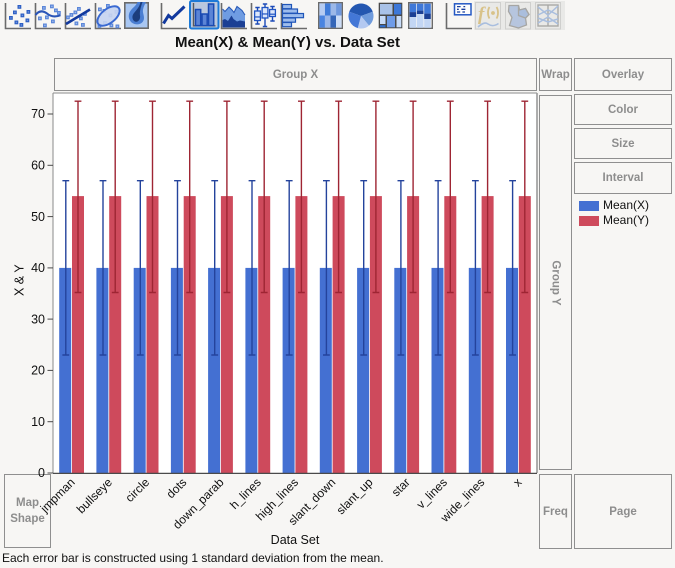 This screenshot has height=568, width=675. What do you see at coordinates (432, 493) in the screenshot?
I see `svg-text: v_lines` at bounding box center [432, 493].